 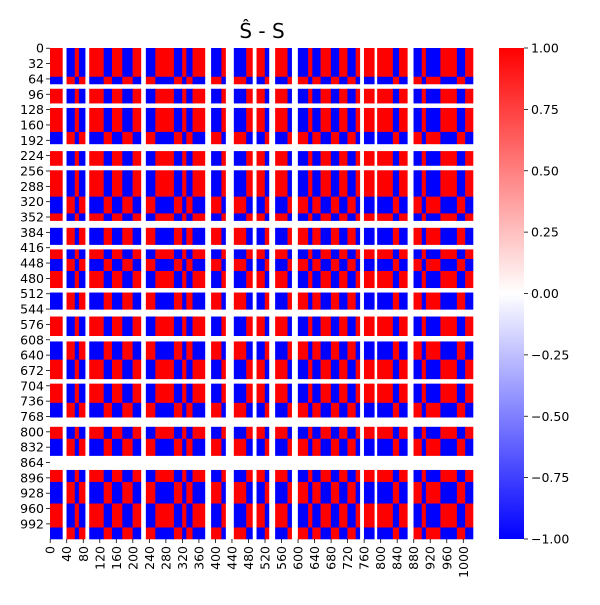 What do you see at coordinates (32, 508) in the screenshot?
I see `y-tick-label-960: 960` at bounding box center [32, 508].